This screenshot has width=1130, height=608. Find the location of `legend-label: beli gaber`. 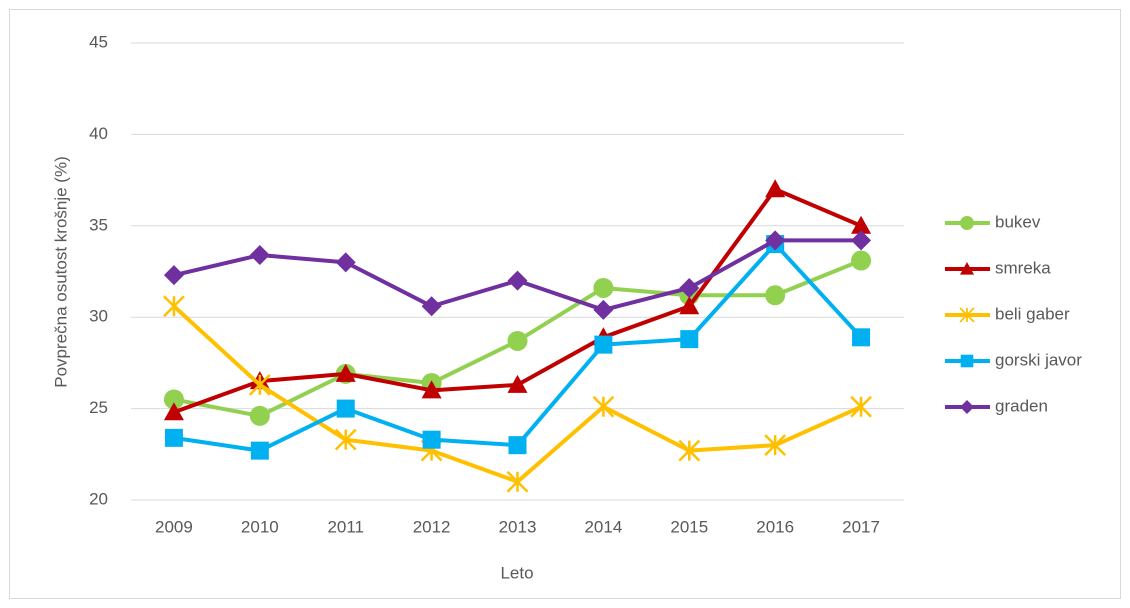

legend-label: beli gaber is located at coordinates (1032, 313).